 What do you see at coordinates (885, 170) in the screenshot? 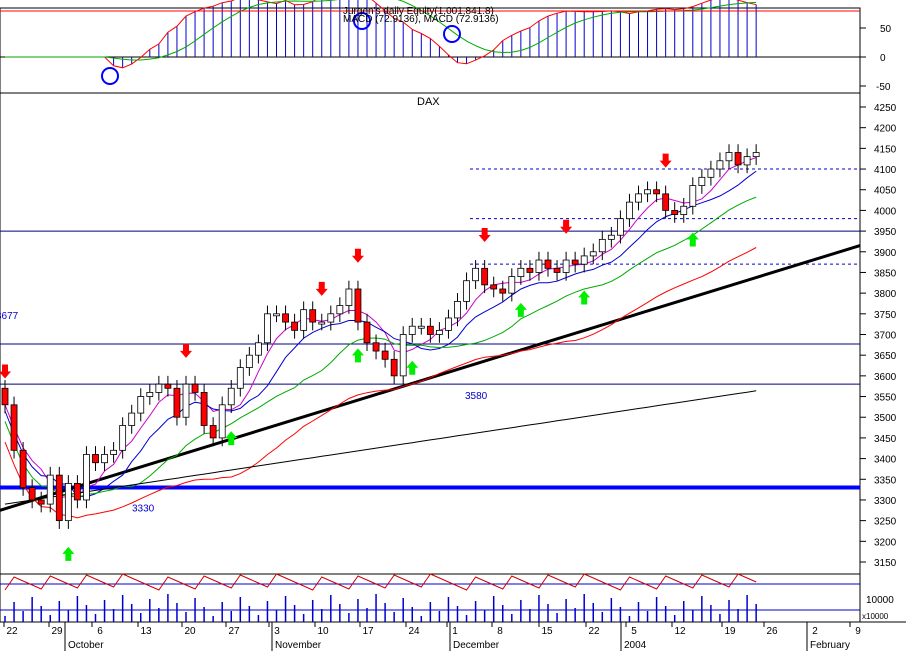
I see `price-ytick-label: 4100` at bounding box center [885, 170].